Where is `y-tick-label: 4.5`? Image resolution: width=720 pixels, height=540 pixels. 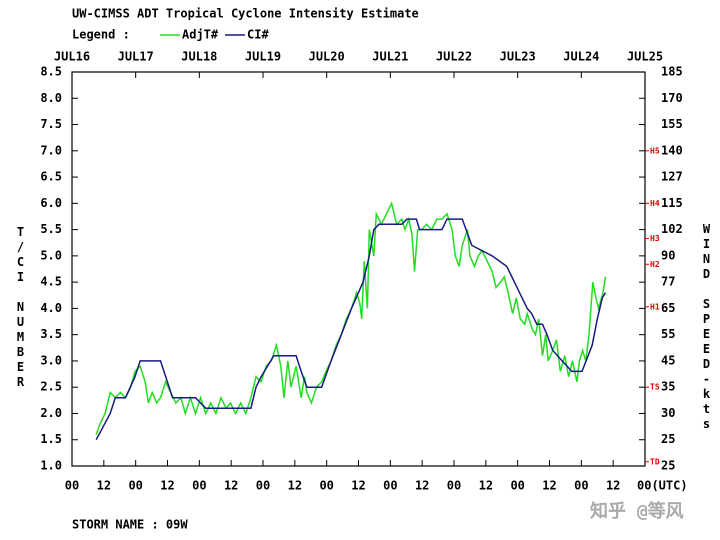 y-tick-label: 4.5 is located at coordinates (51, 282).